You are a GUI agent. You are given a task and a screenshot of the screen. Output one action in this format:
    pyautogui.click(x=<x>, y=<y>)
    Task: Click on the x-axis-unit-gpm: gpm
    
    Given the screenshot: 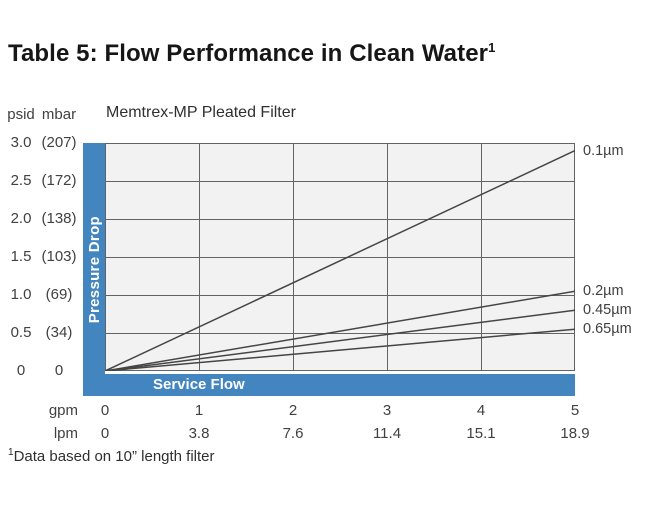 What is the action you would take?
    pyautogui.click(x=63, y=410)
    